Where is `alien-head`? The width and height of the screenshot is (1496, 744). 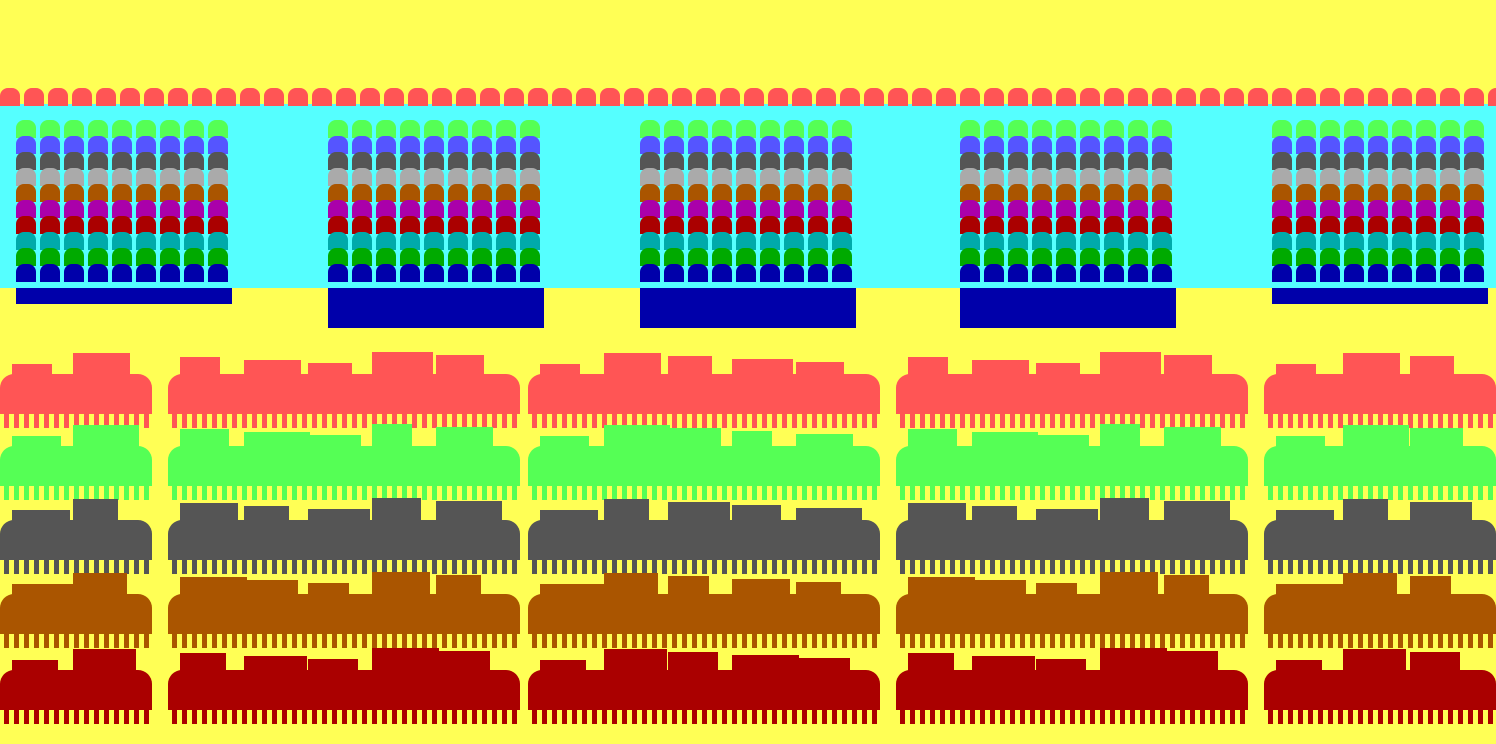 alien-head is located at coordinates (562, 97).